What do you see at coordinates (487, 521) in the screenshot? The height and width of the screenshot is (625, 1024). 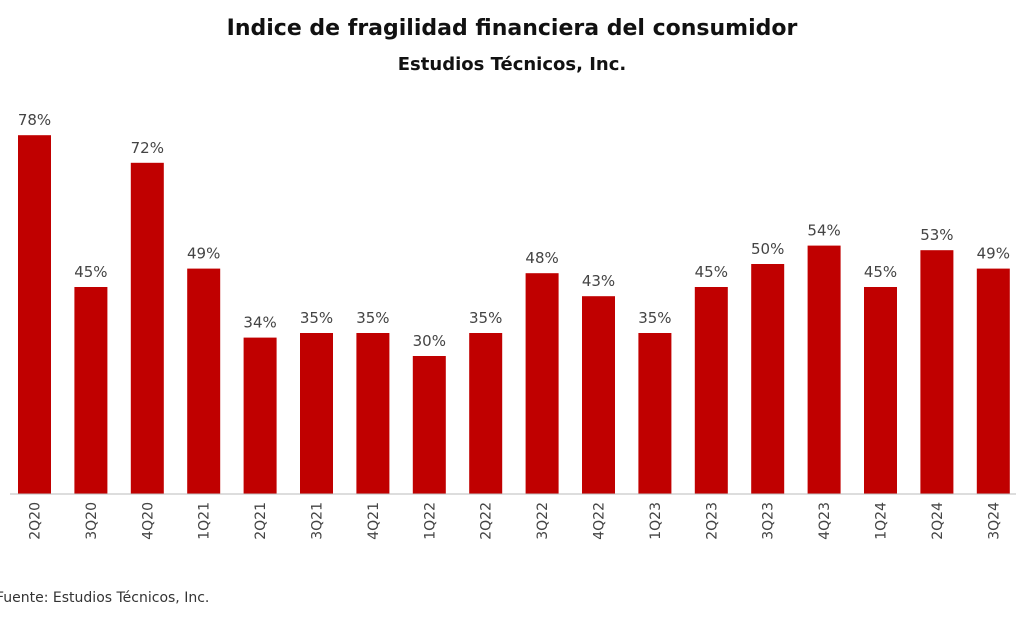 I see `x-tick-label: 2Q22` at bounding box center [487, 521].